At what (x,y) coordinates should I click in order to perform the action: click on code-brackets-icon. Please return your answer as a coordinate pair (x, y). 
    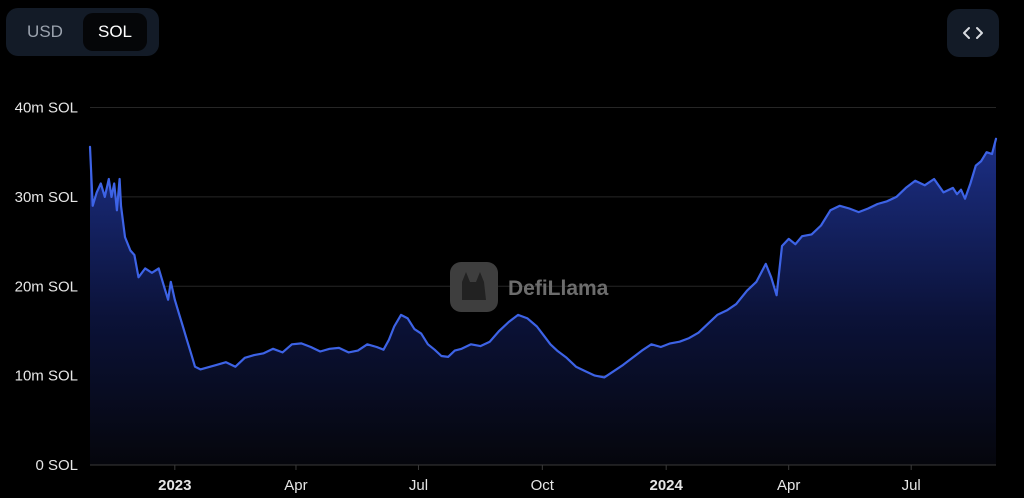
    Looking at the image, I should click on (973, 33).